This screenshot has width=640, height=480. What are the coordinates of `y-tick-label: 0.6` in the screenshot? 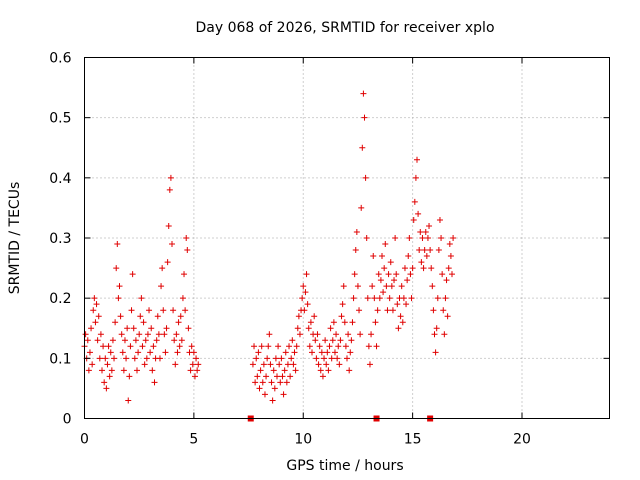 It's located at (60, 59).